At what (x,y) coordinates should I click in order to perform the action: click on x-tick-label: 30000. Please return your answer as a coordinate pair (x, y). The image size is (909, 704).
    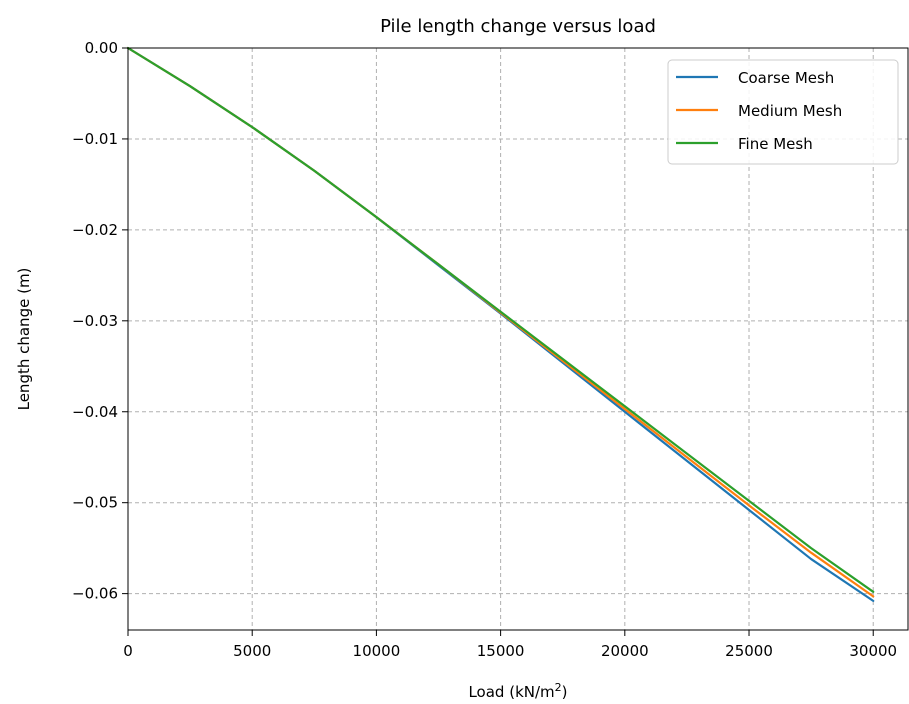
    Looking at the image, I should click on (873, 651).